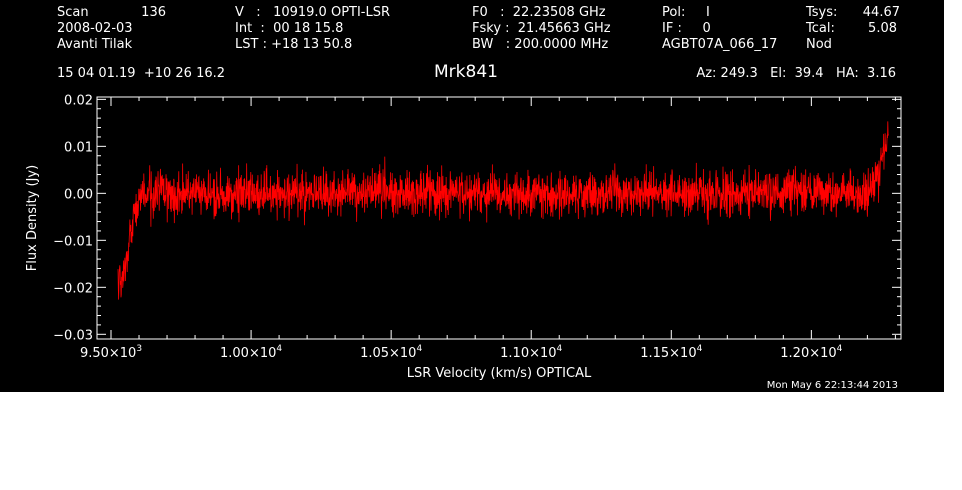 This screenshot has width=962, height=490. I want to click on bandwidth: BW : 200.0000 MHz, so click(540, 44).